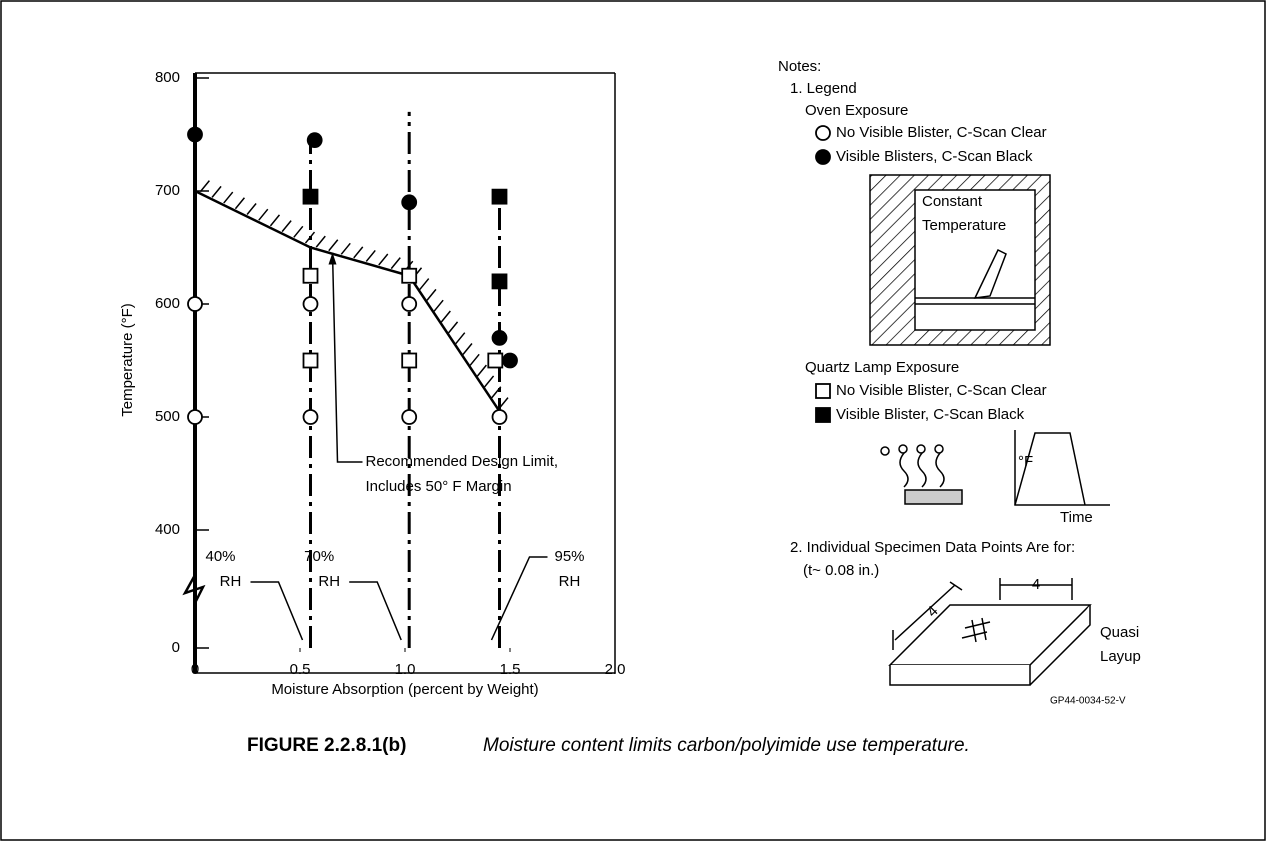 The image size is (1267, 841). I want to click on axis-break, so click(194, 589).